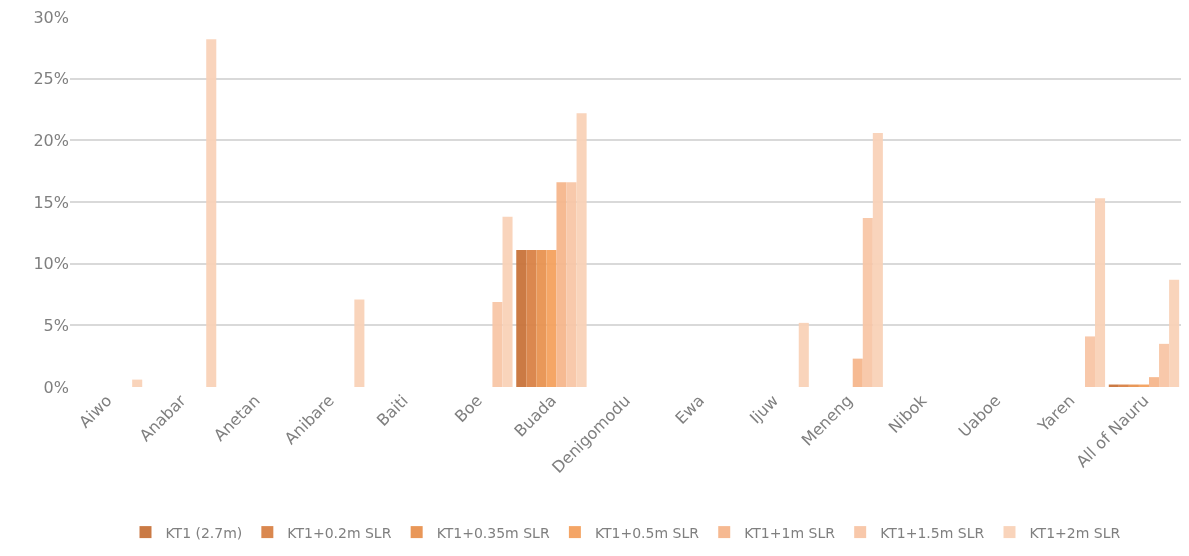 This screenshot has height=556, width=1189. What do you see at coordinates (56, 387) in the screenshot?
I see `y-tick-label: 0%` at bounding box center [56, 387].